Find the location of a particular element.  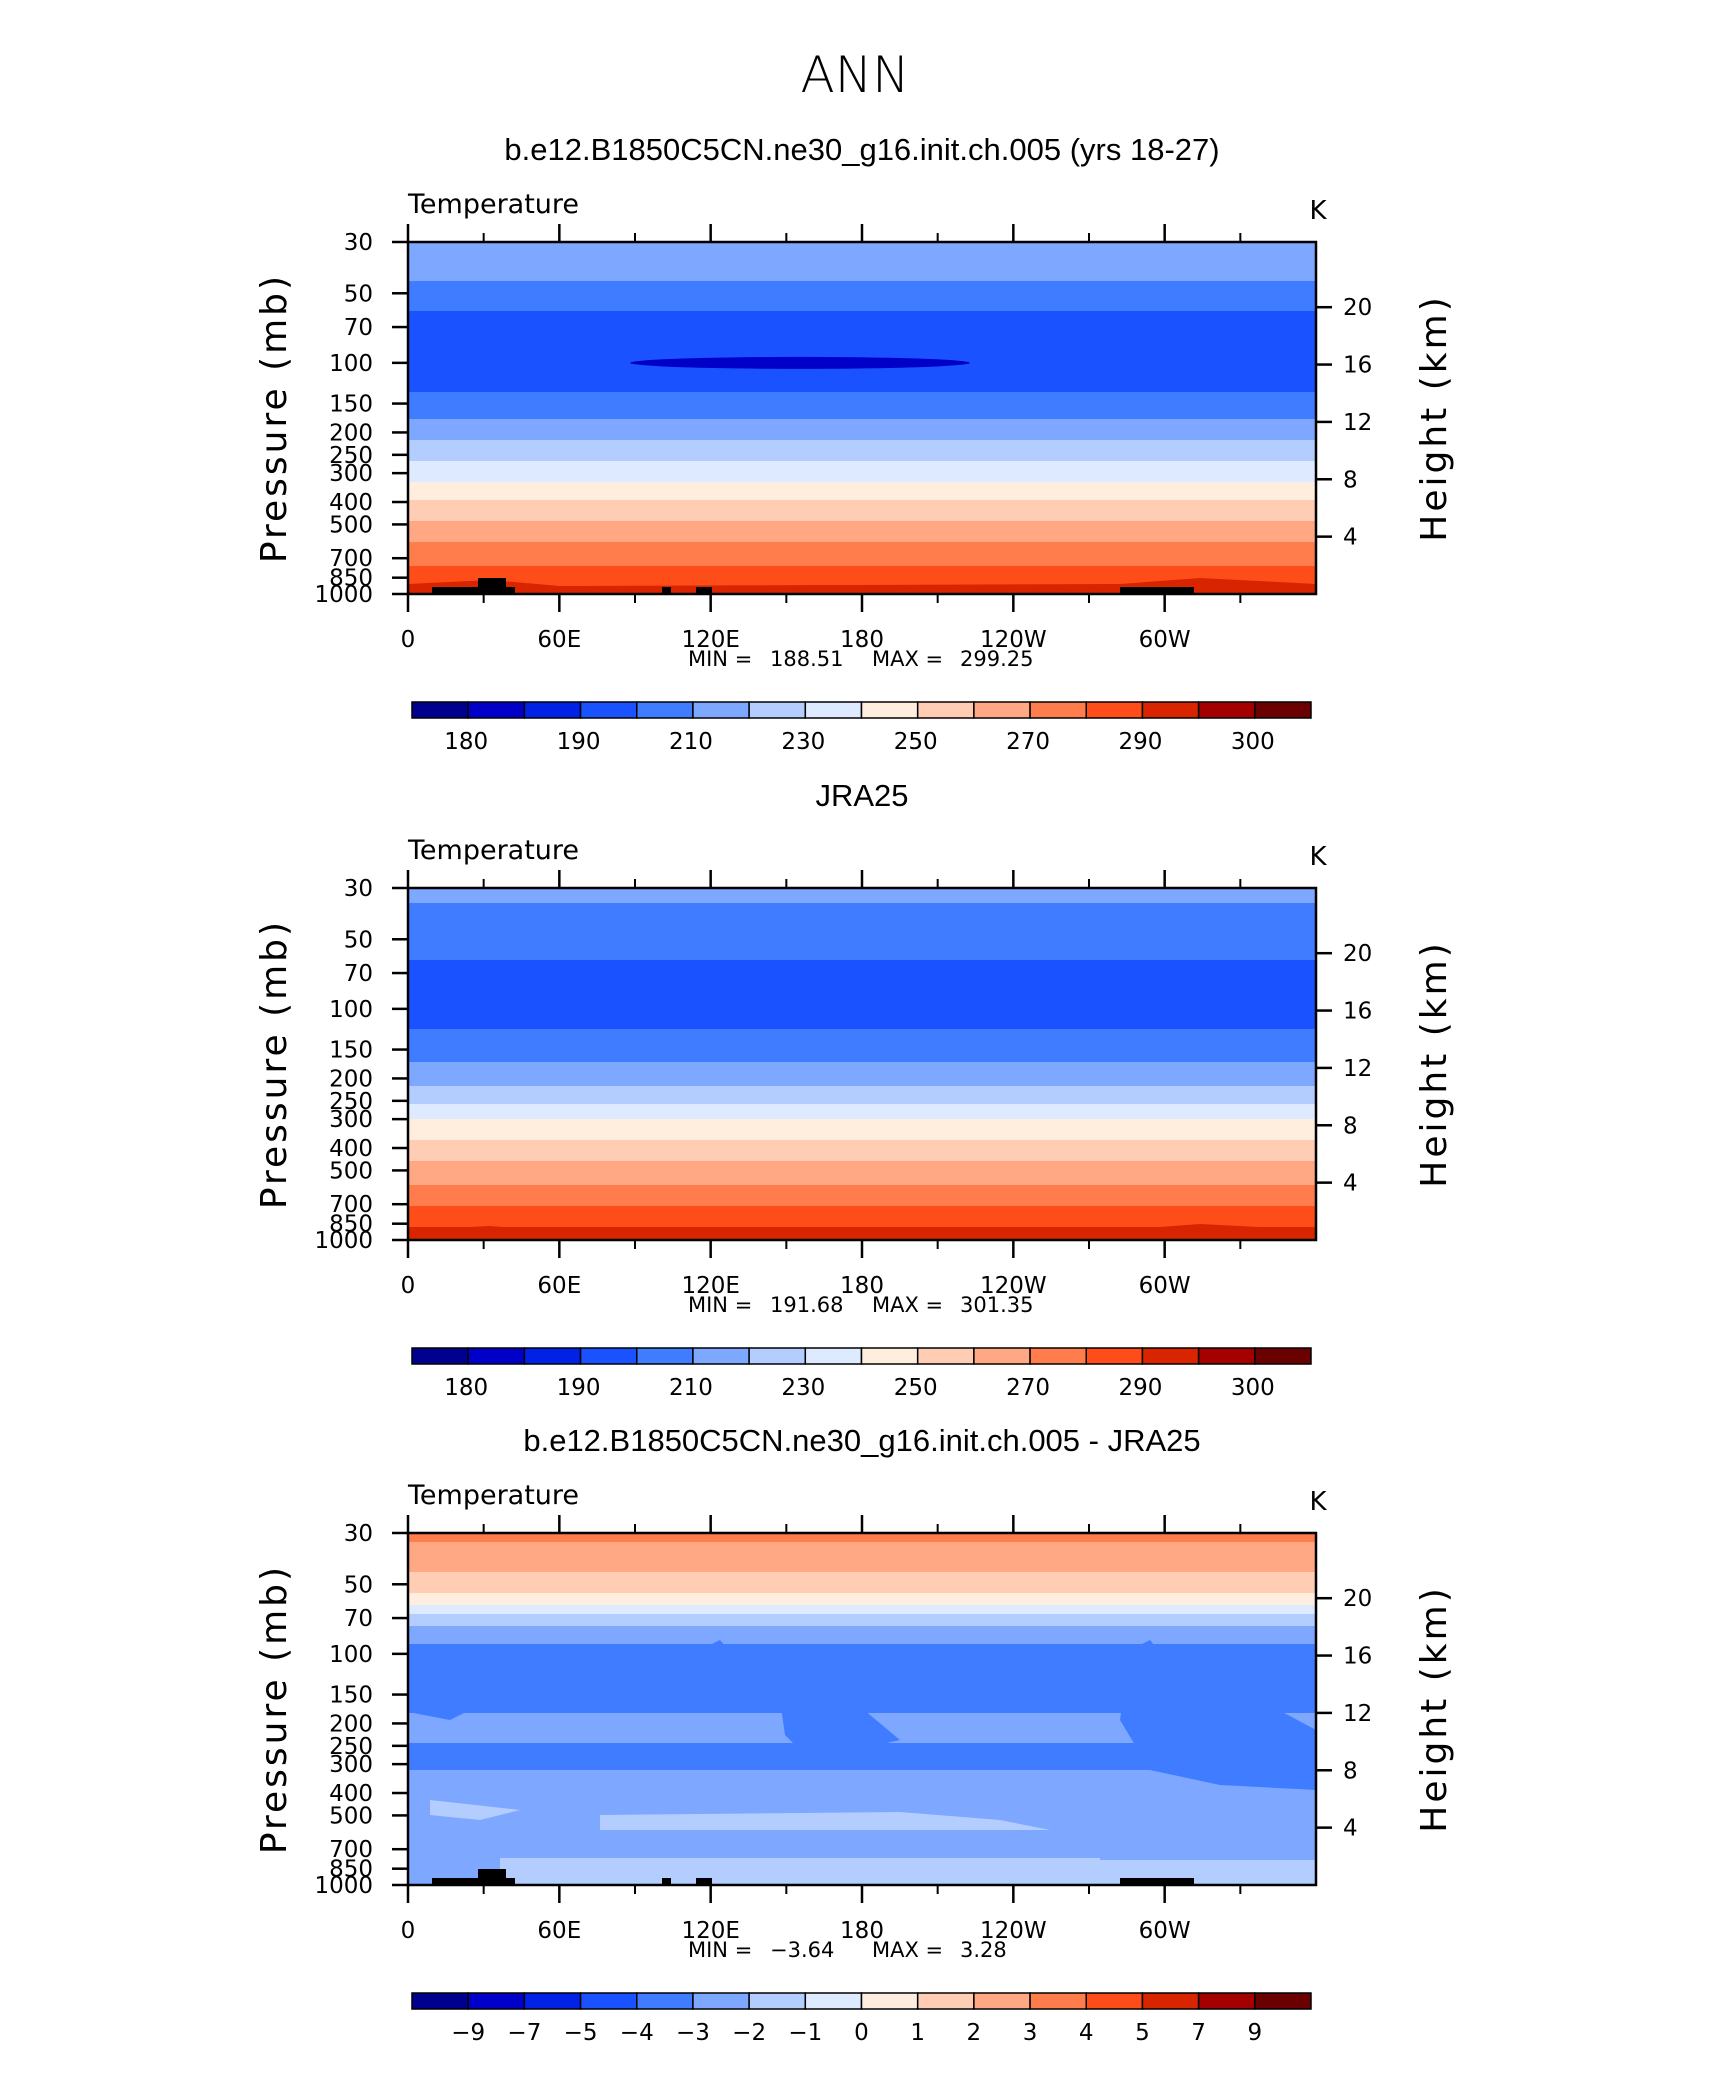

max-value: 3.28 is located at coordinates (983, 1950).